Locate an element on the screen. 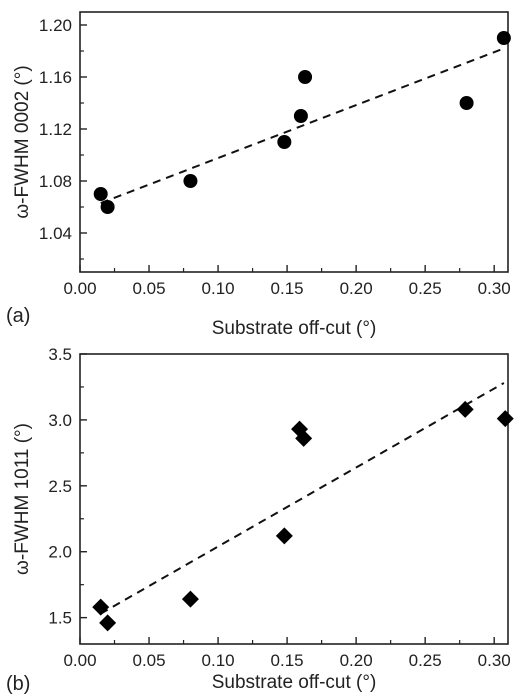  y-tick-label: 1.20 is located at coordinates (55, 25).